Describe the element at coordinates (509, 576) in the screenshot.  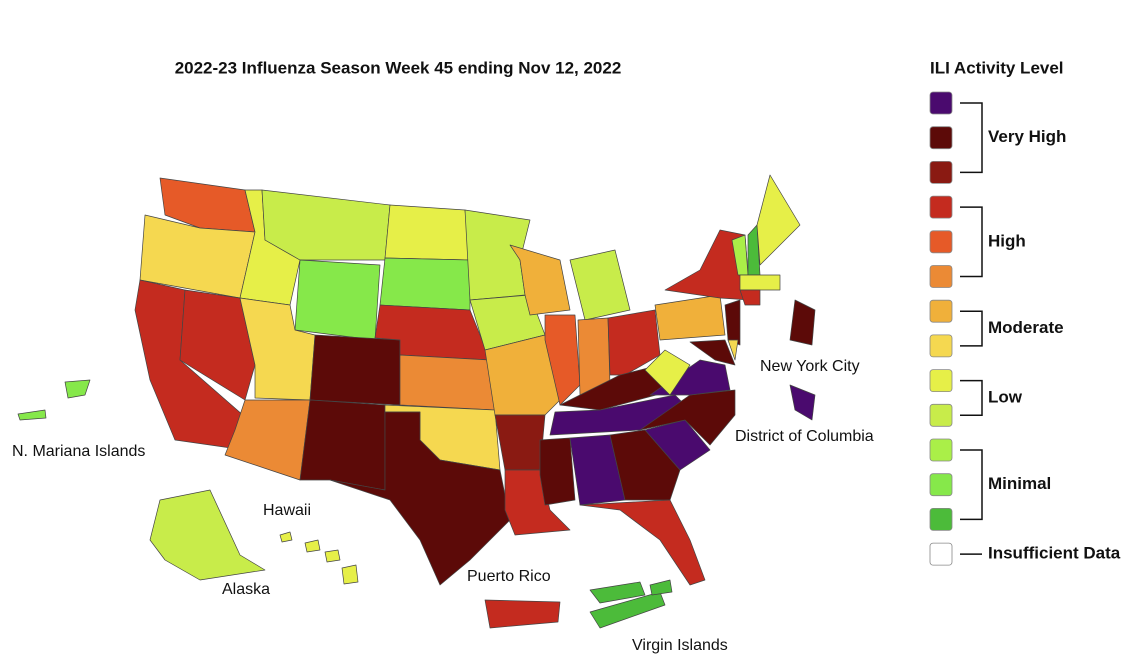
I see `region-label: Puerto Rico` at that location.